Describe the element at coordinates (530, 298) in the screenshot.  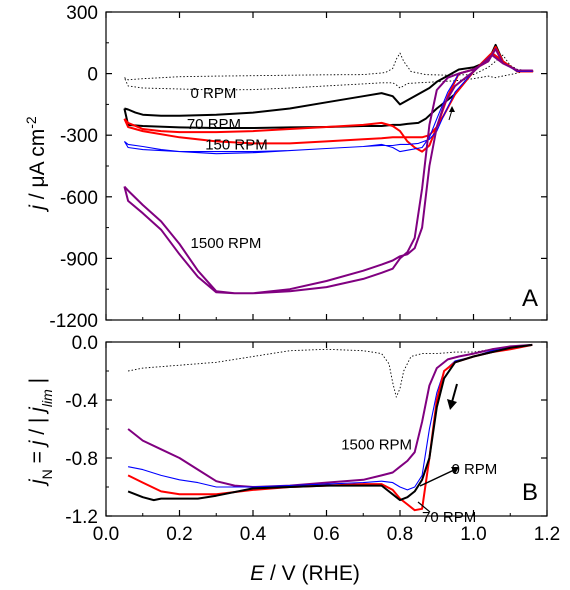
I see `panel-a-letter: A` at that location.